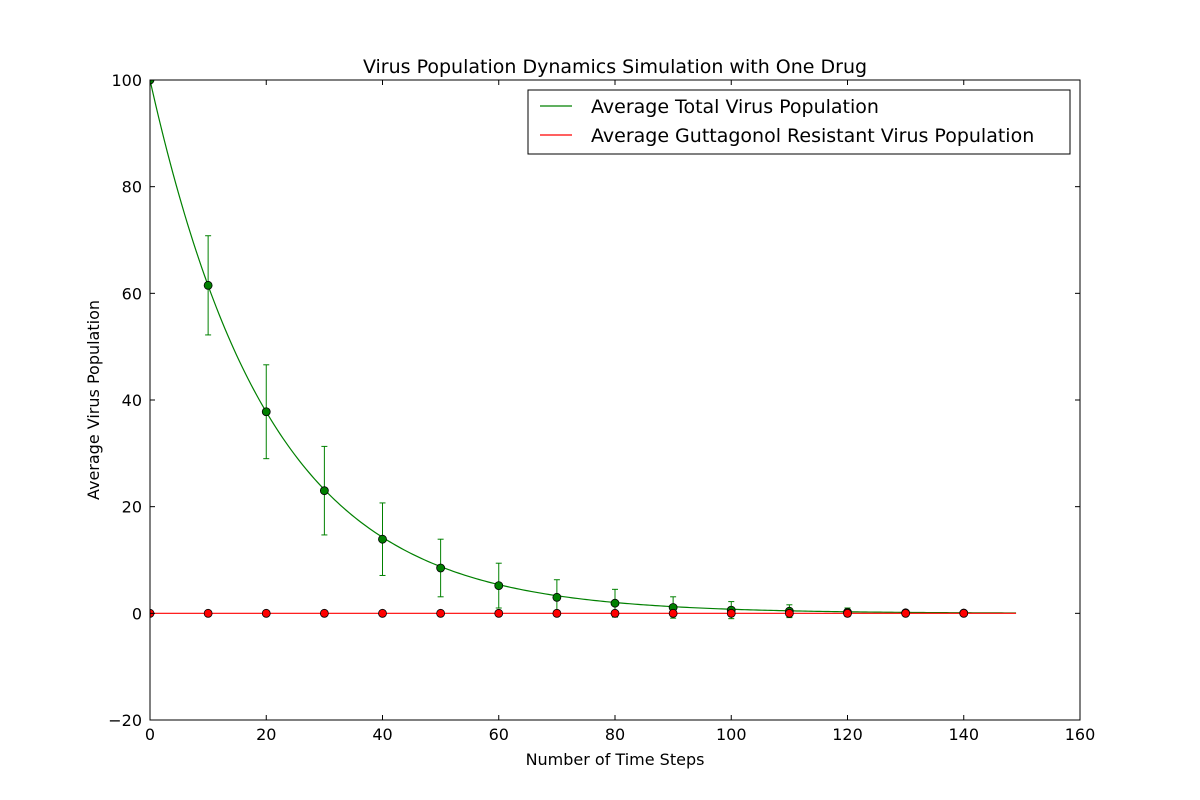  Describe the element at coordinates (137, 613) in the screenshot. I see `y-tick-label: 0` at that location.